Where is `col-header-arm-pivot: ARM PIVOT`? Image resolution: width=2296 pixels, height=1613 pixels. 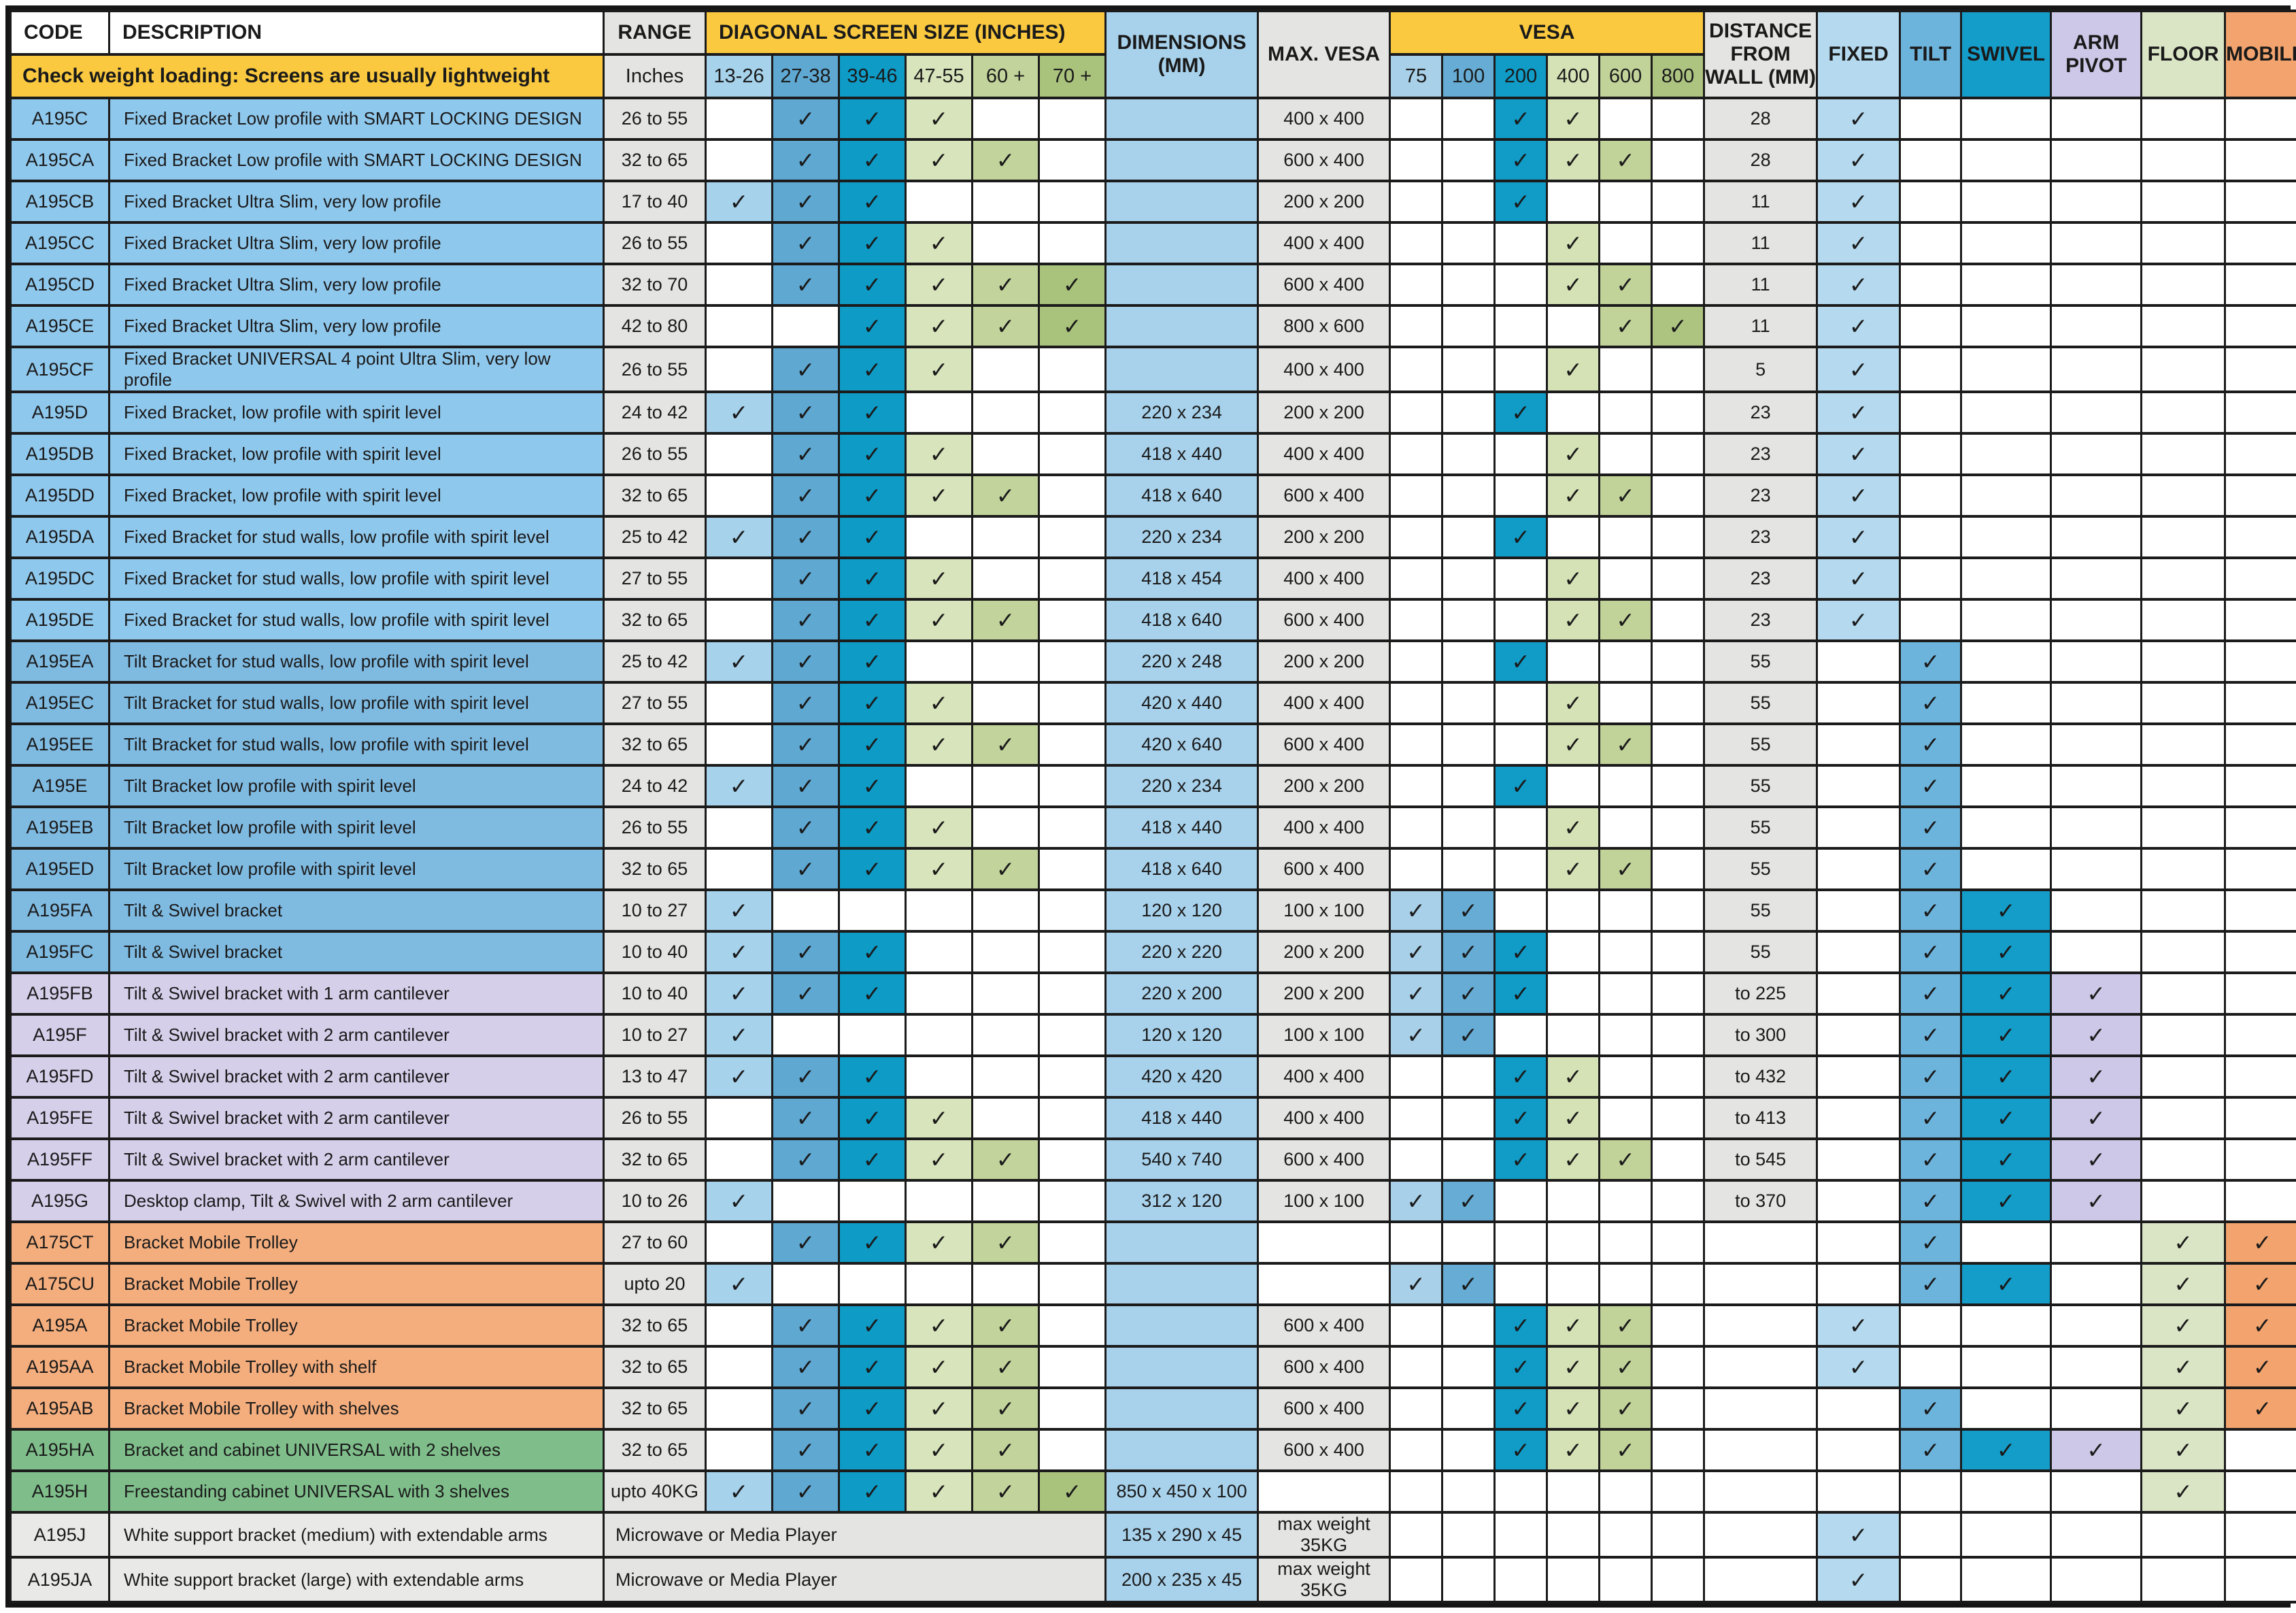 col-header-arm-pivot: ARM PIVOT is located at coordinates (2096, 54).